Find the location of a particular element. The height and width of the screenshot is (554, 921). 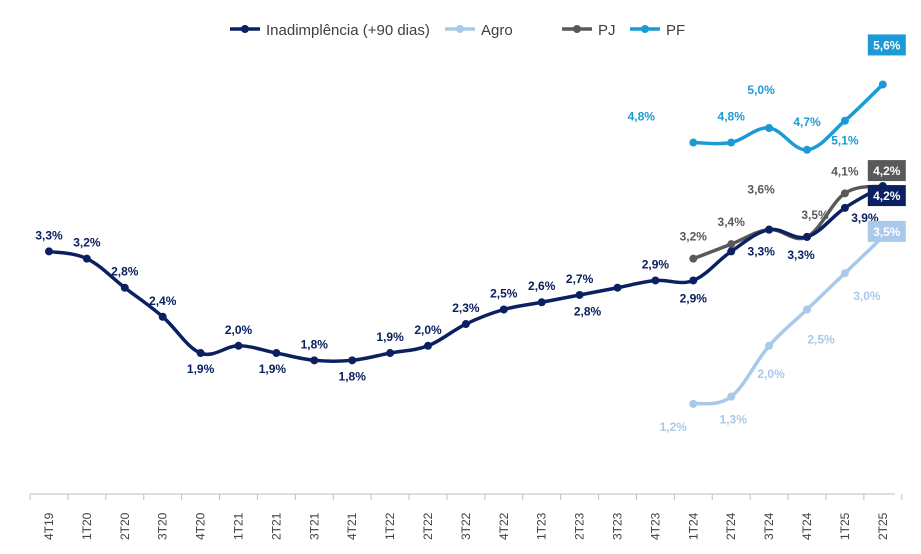

legend-label: Inadimplência (+90 dias) is located at coordinates (348, 30).